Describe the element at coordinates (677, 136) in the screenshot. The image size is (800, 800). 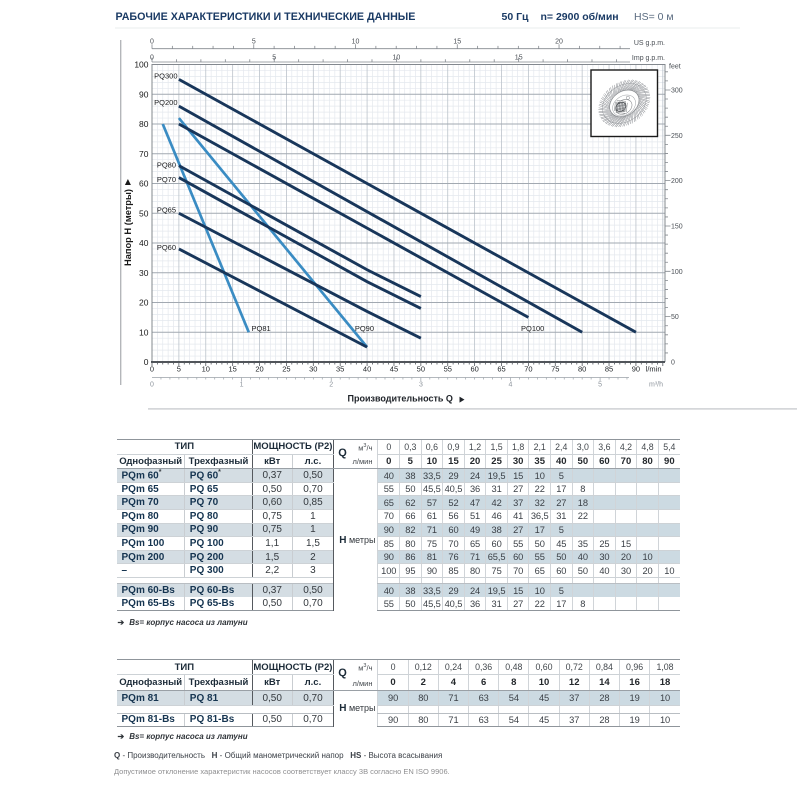
I see `svg-text: 250` at that location.